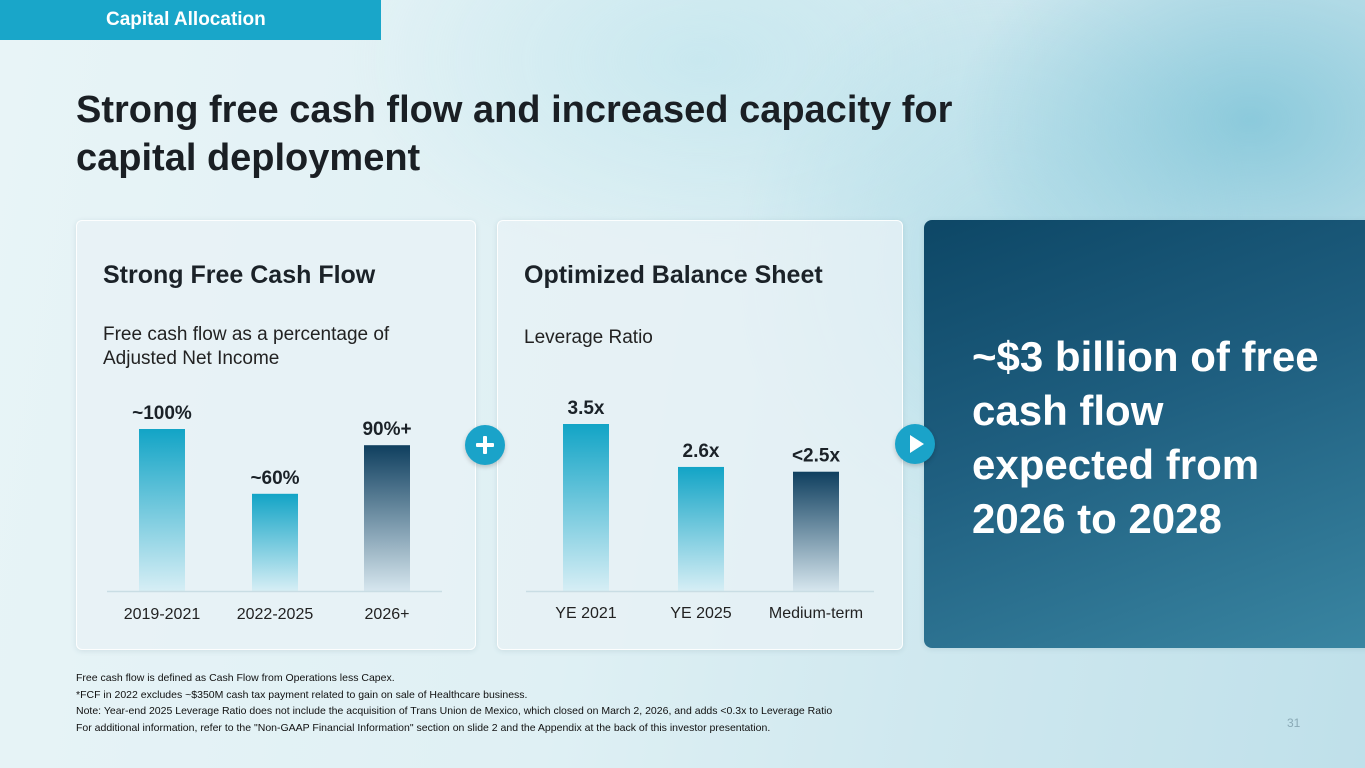 Image resolution: width=1365 pixels, height=768 pixels. What do you see at coordinates (162, 413) in the screenshot?
I see `data-label: ~100%` at bounding box center [162, 413].